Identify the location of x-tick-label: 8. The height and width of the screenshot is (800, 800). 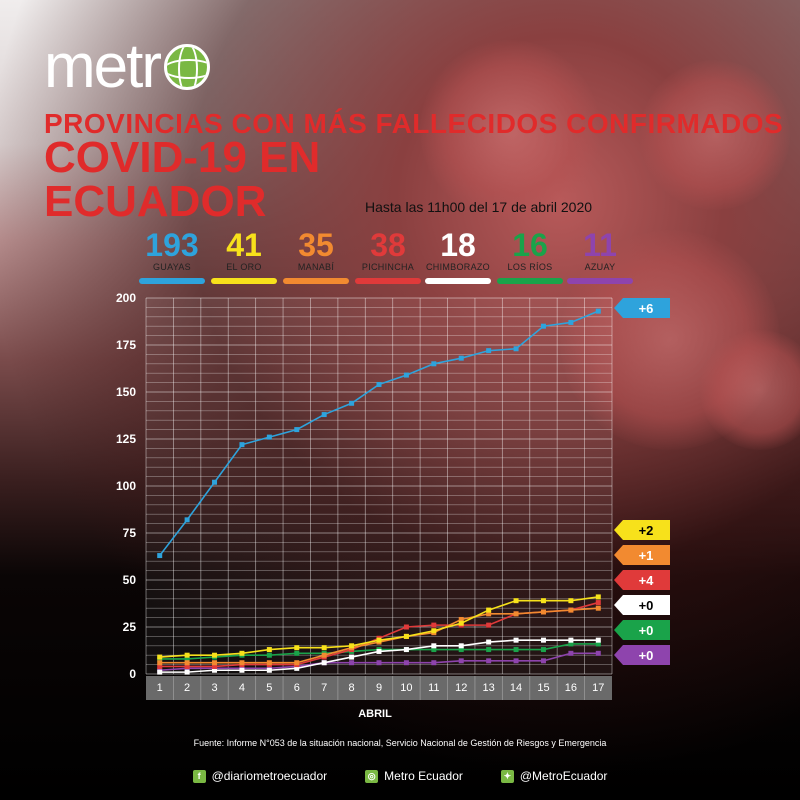
(352, 688).